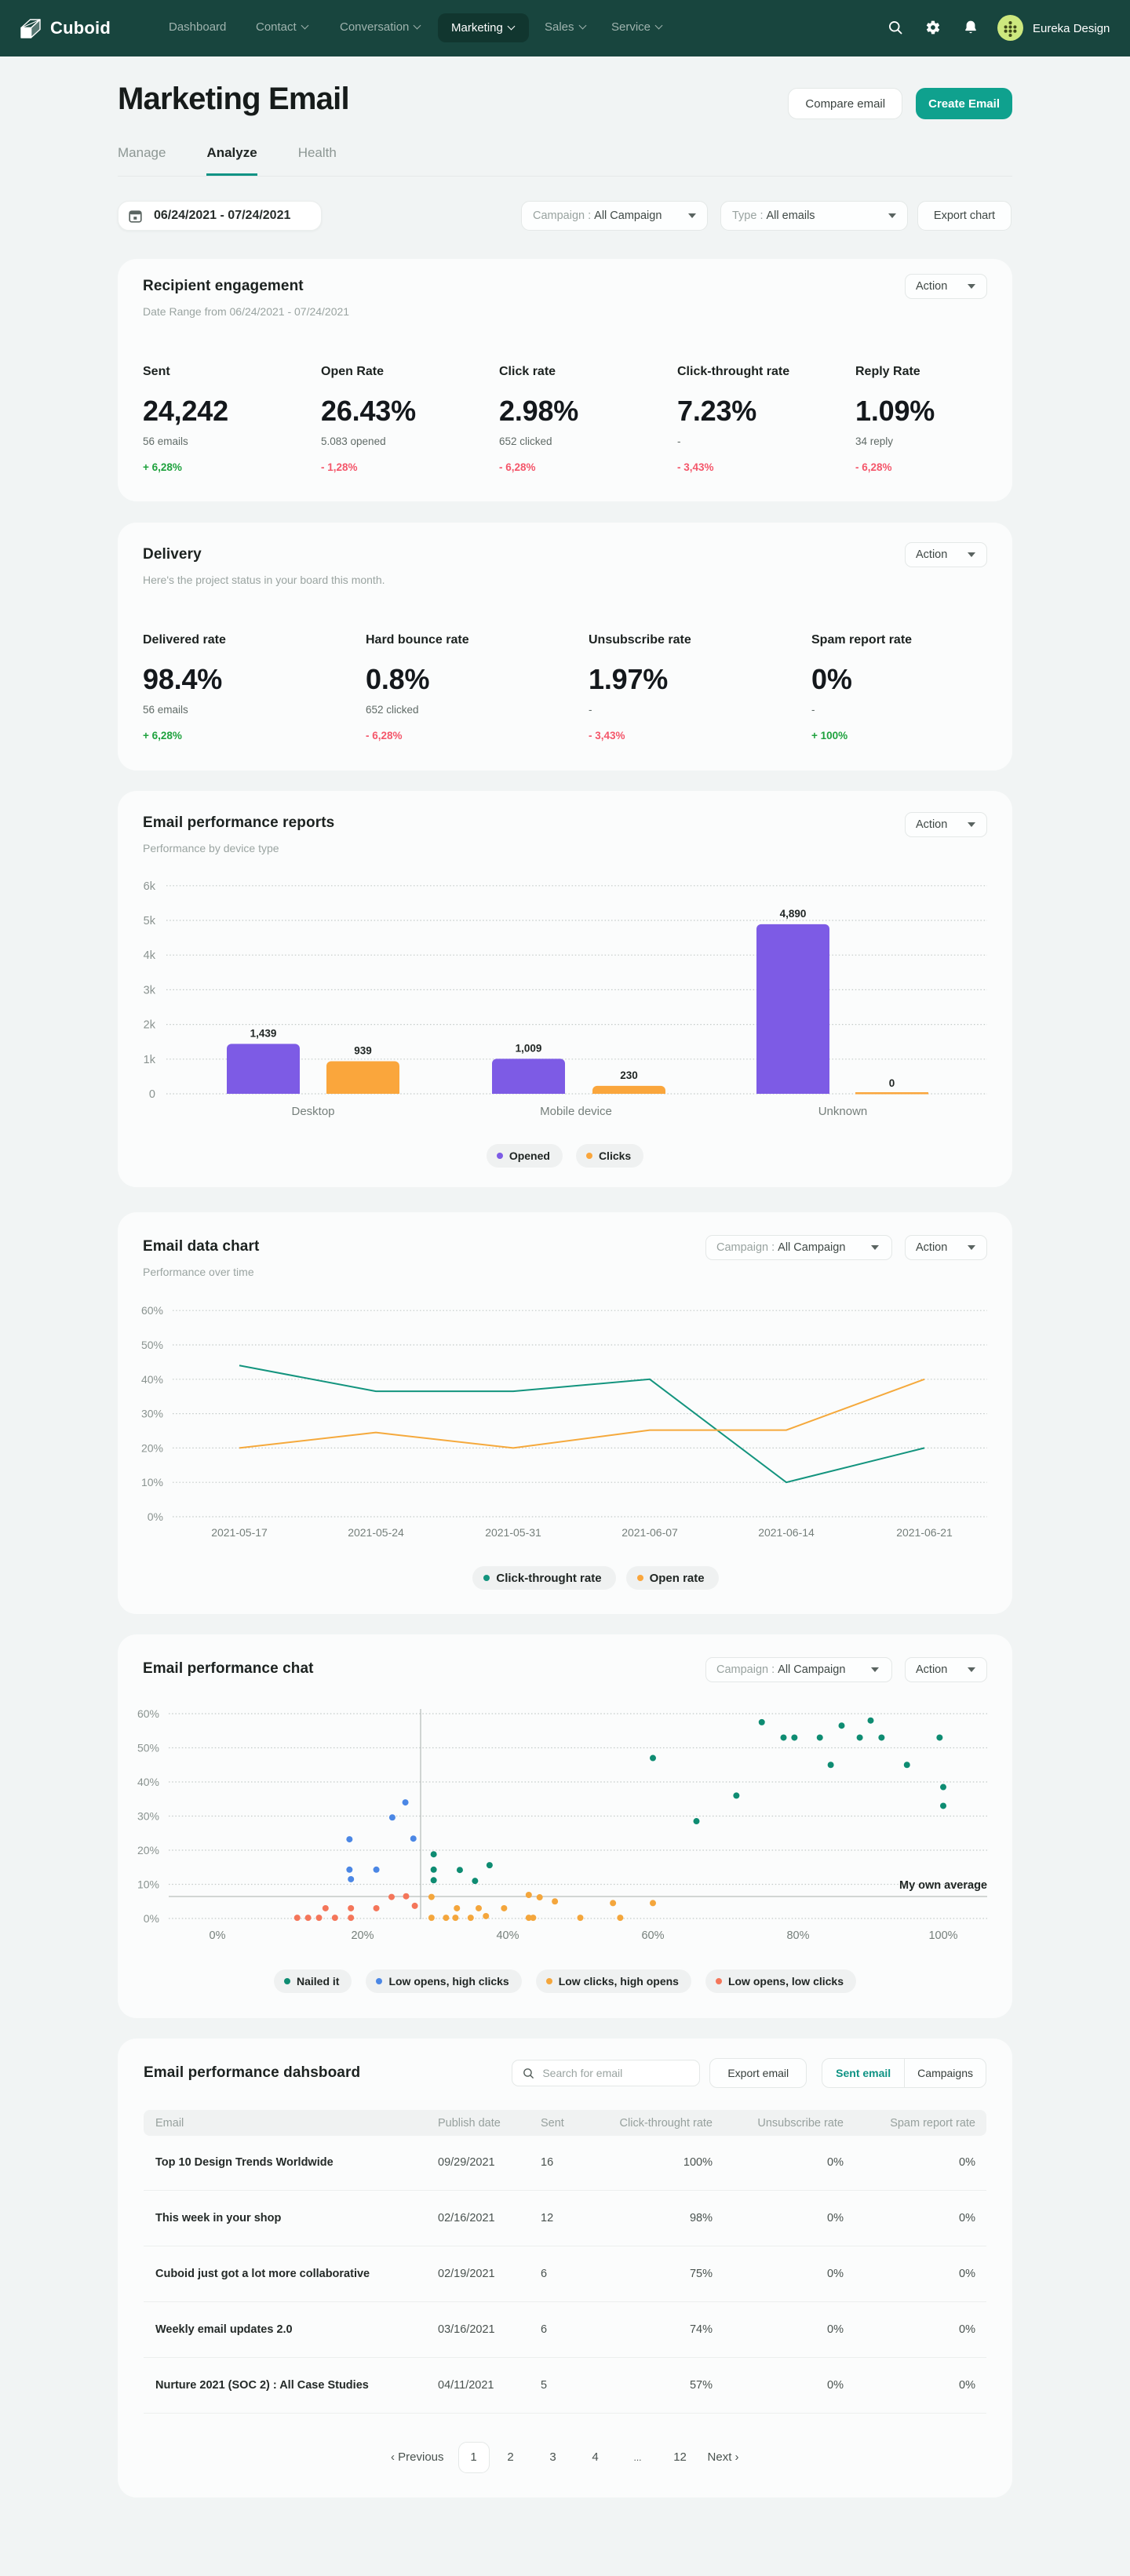 The image size is (1130, 2576). Describe the element at coordinates (650, 1532) in the screenshot. I see `svg-text: 2021-06-07` at that location.